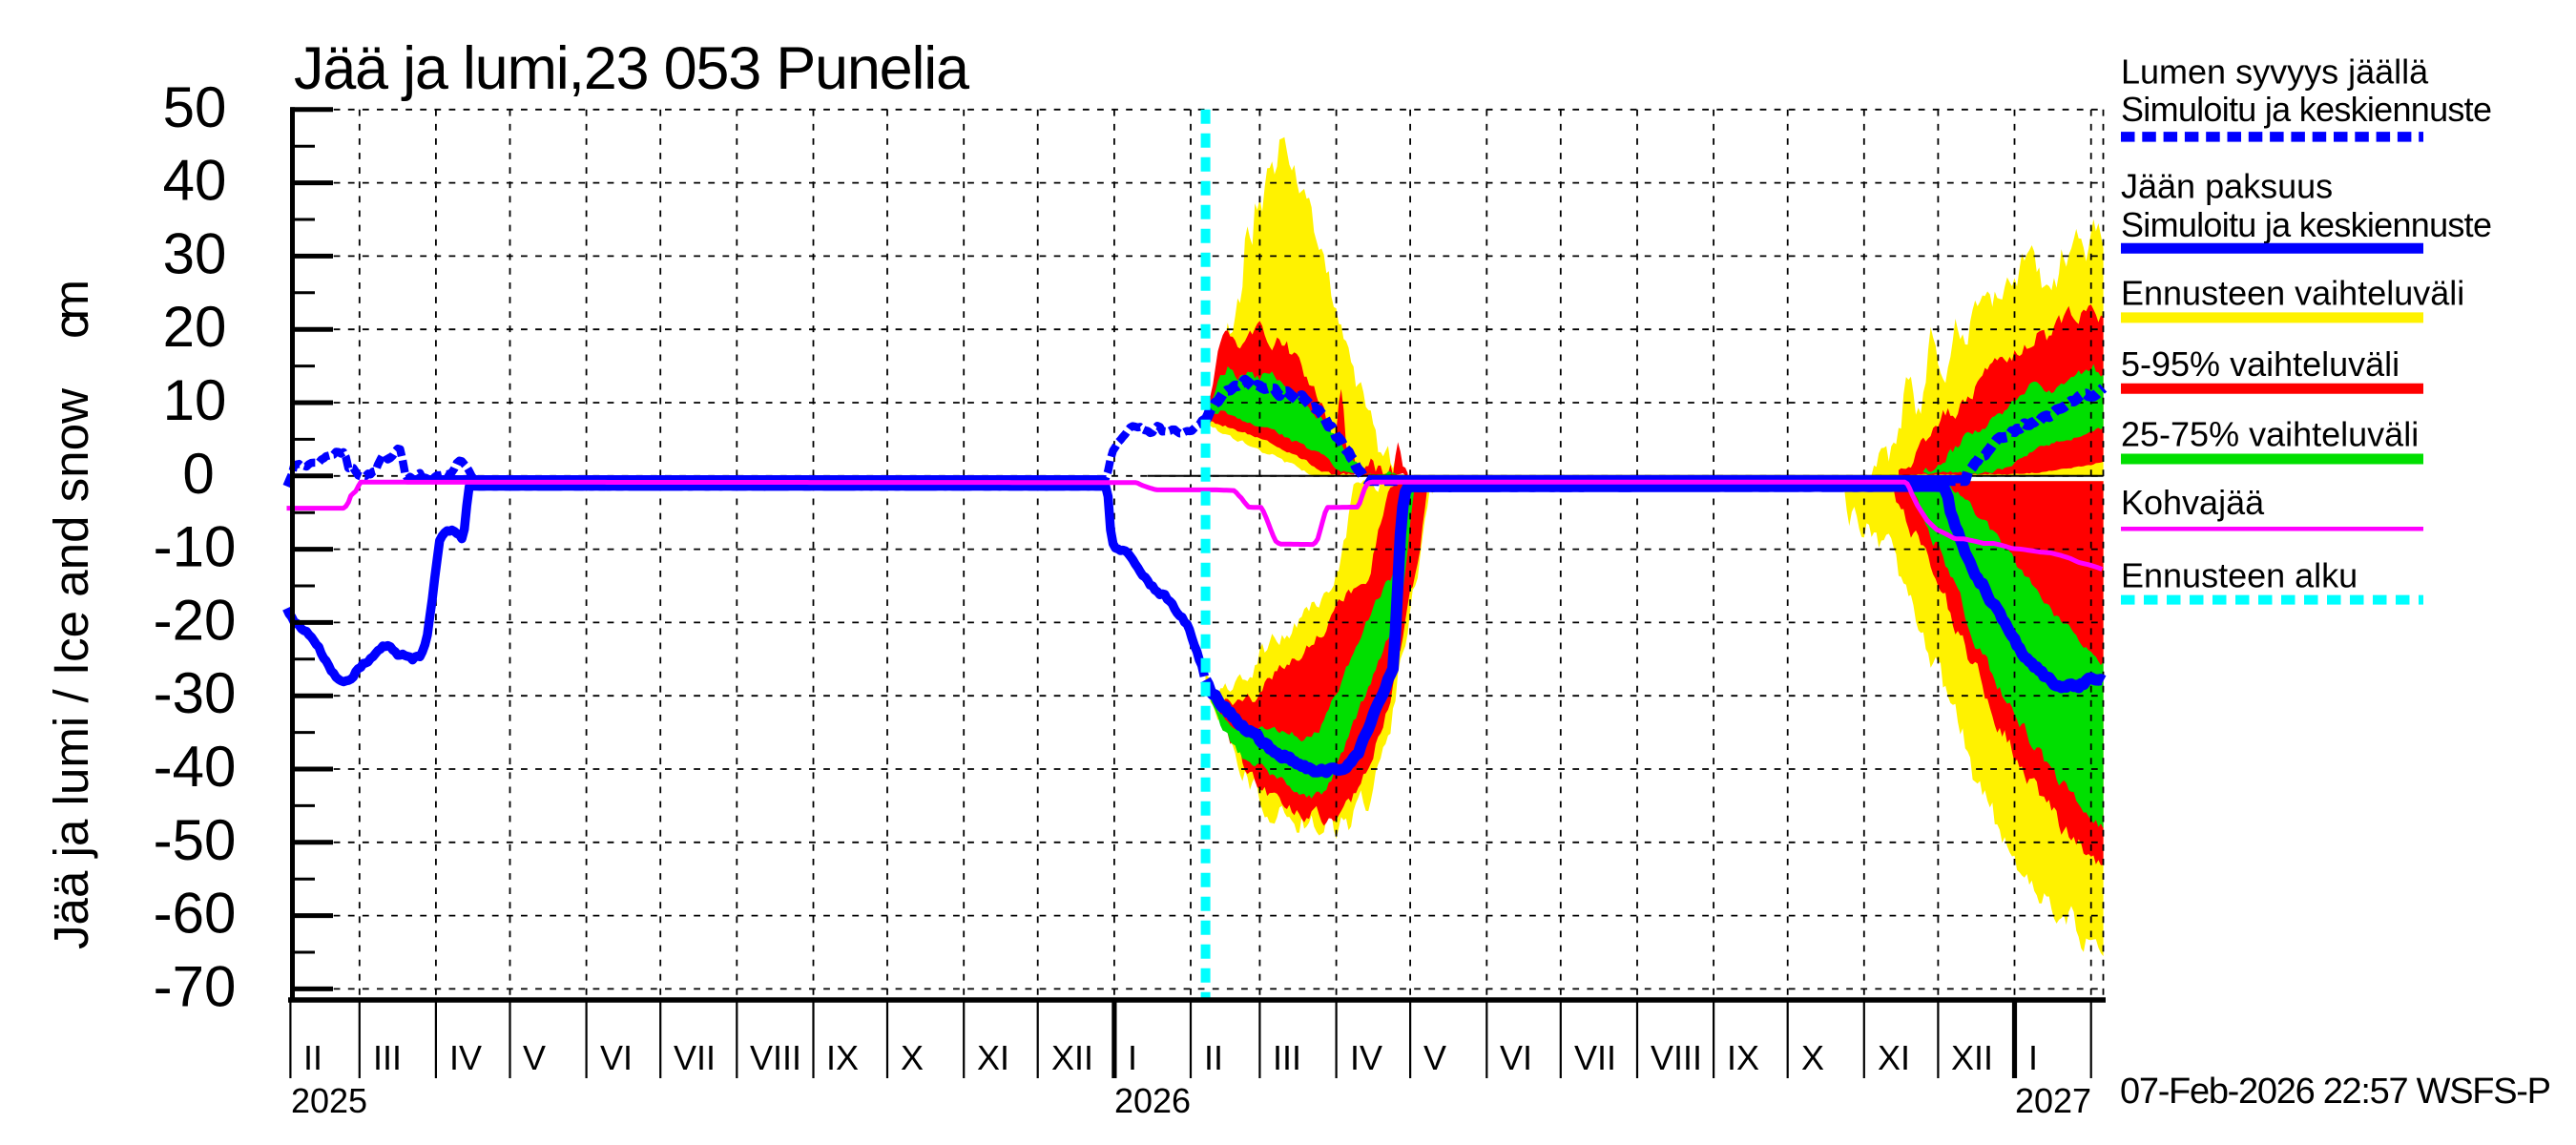 The width and height of the screenshot is (2576, 1145). Describe the element at coordinates (2275, 72) in the screenshot. I see `svg-text: Lumen syvyys jäällä` at that location.